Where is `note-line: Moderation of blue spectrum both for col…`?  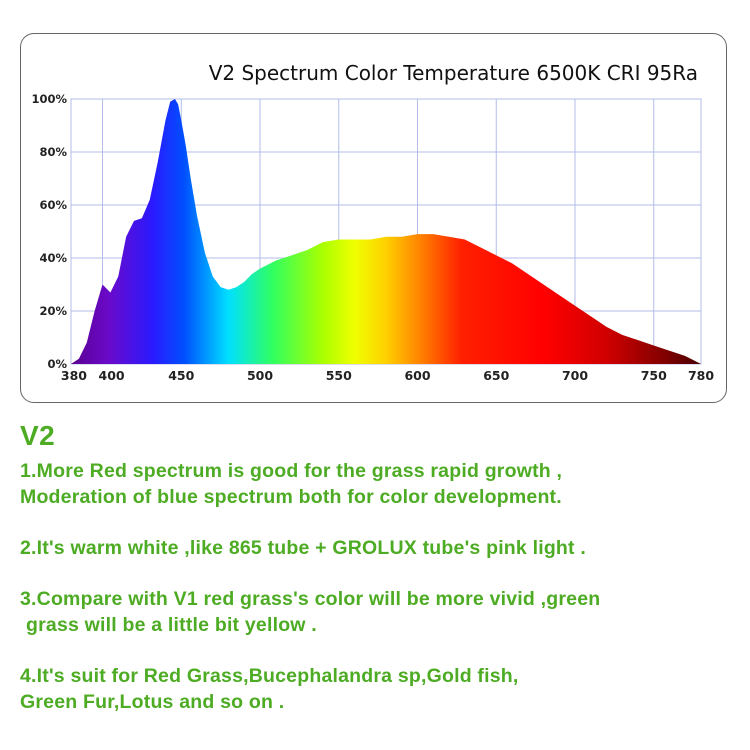 note-line: Moderation of blue spectrum both for col… is located at coordinates (291, 497).